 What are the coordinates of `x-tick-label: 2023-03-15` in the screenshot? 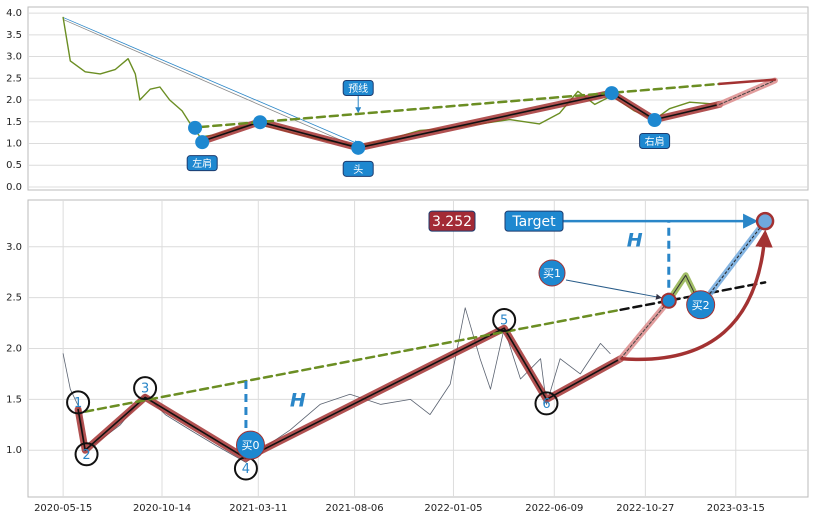 It's located at (736, 508).